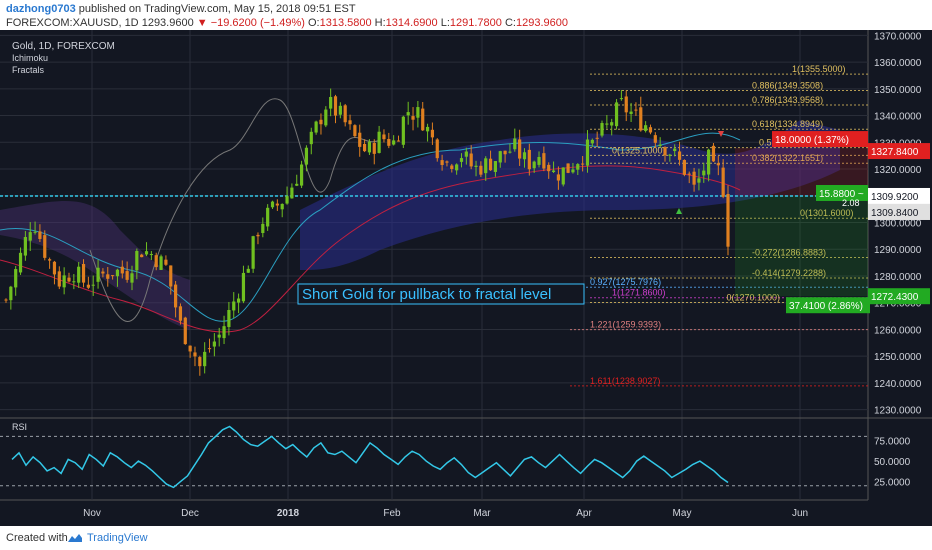 This screenshot has height=550, width=932. What do you see at coordinates (679, 211) in the screenshot?
I see `fractal-down-icon` at bounding box center [679, 211].